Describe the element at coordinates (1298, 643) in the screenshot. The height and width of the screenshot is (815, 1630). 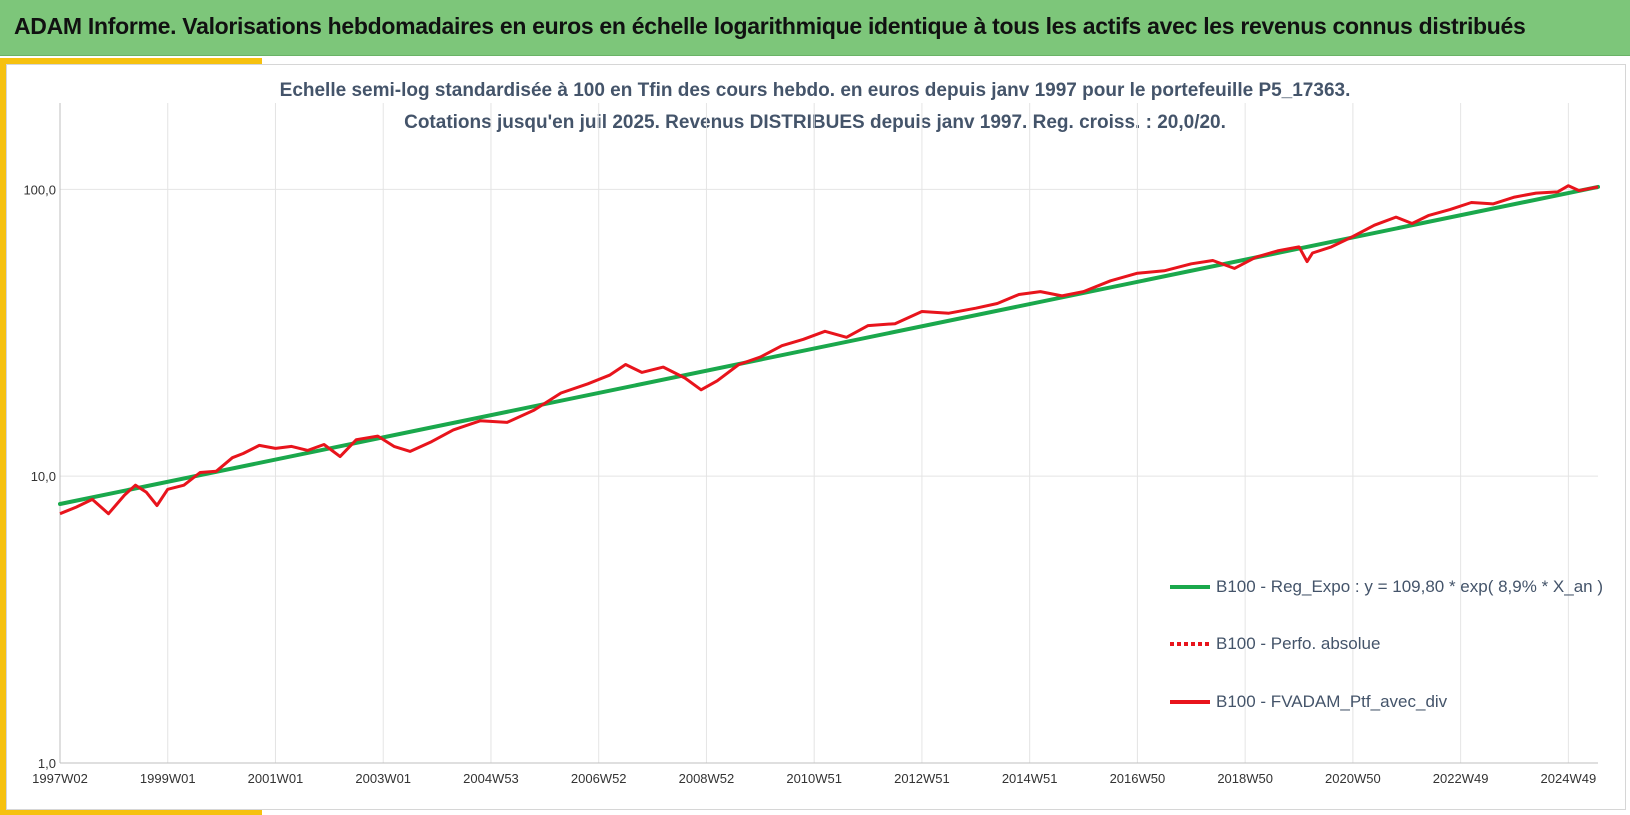
I see `legend-label-perfo-absolue: B100 - Perfo. absolue` at that location.